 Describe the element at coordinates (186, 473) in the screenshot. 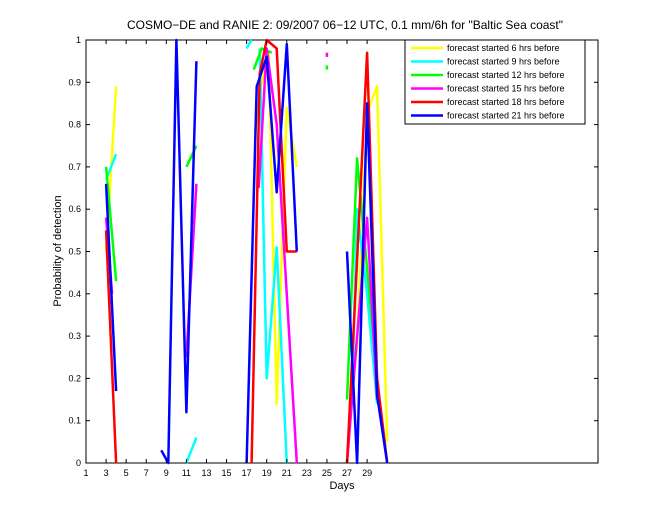

I see `x-tick-label: 11` at that location.